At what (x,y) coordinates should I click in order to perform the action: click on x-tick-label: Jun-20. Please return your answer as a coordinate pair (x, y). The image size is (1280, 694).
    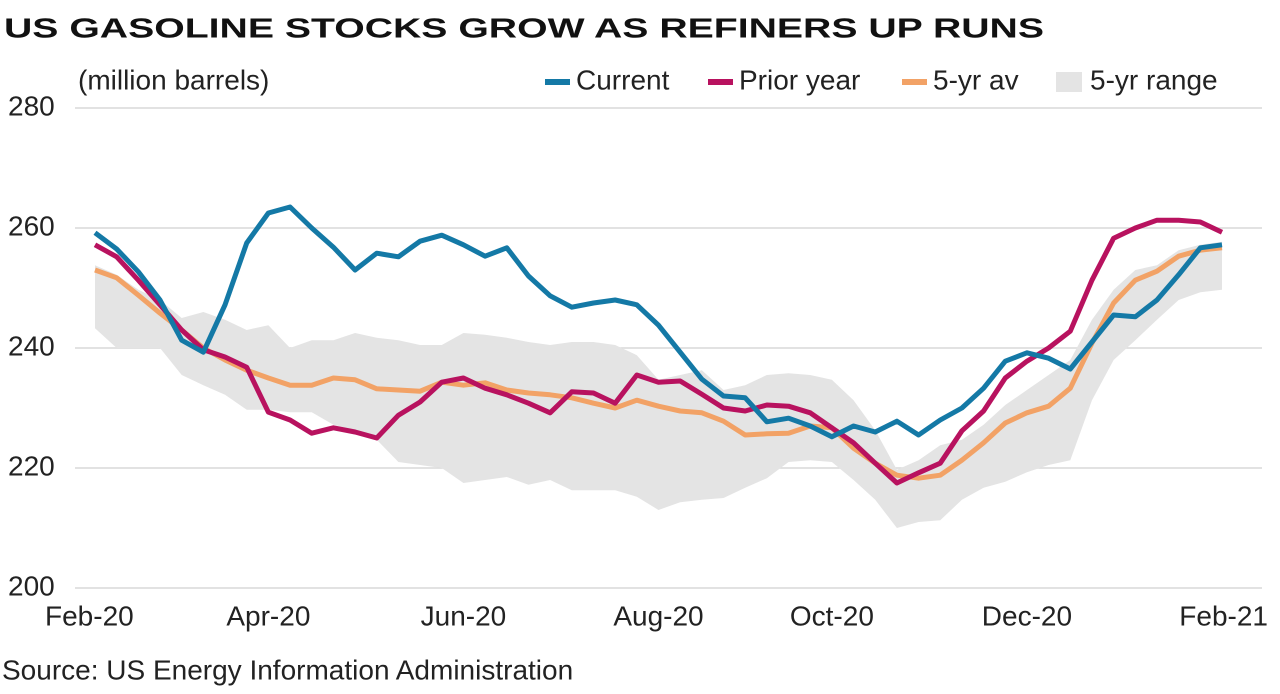
    Looking at the image, I should click on (464, 615).